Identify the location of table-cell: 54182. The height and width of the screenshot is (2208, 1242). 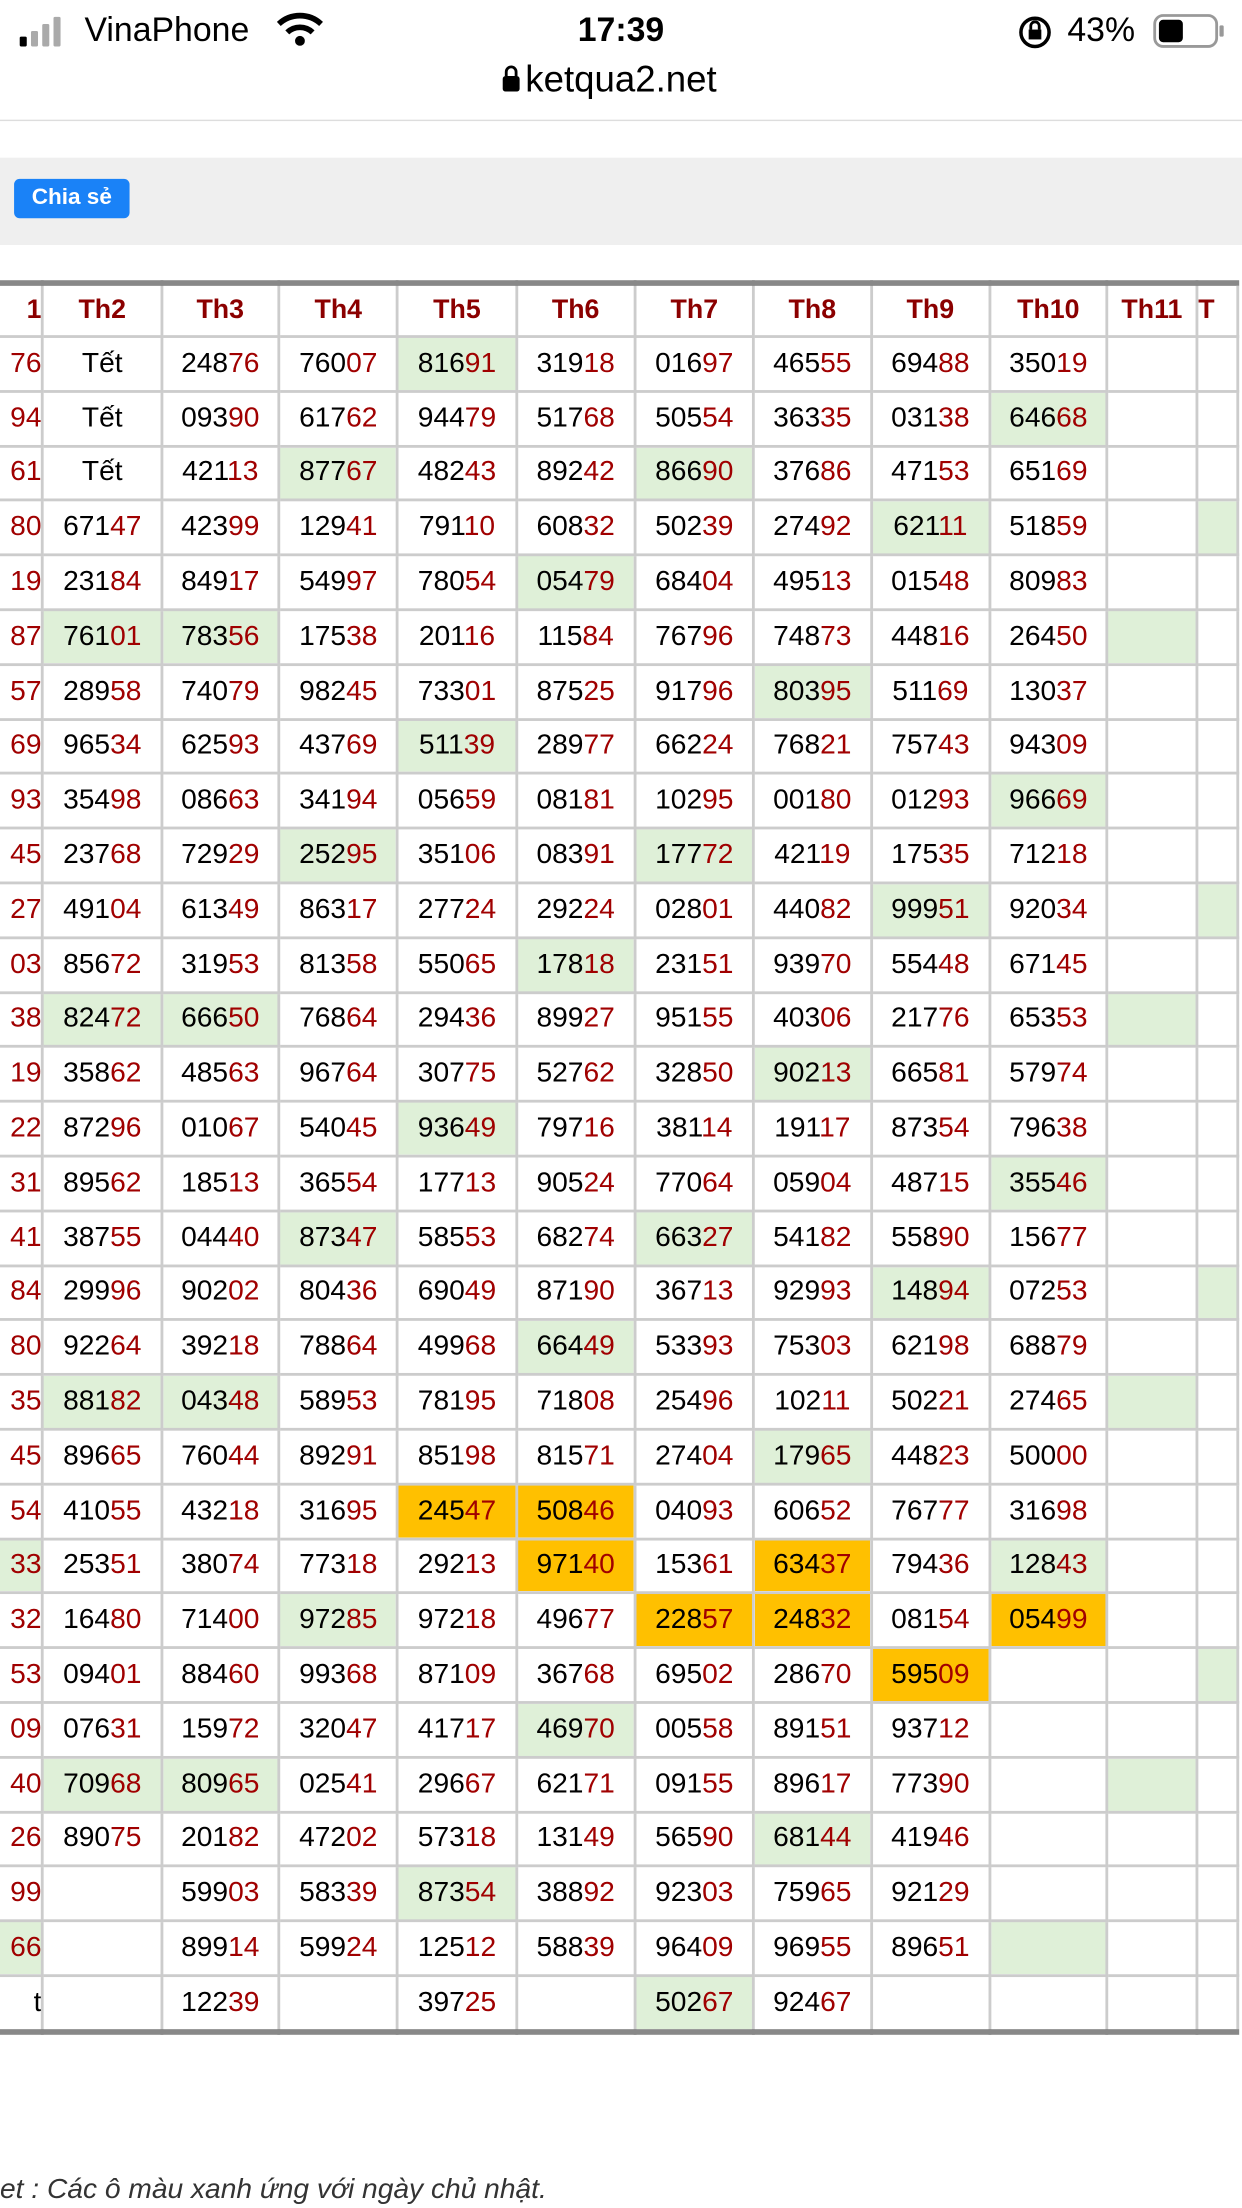
(812, 1238).